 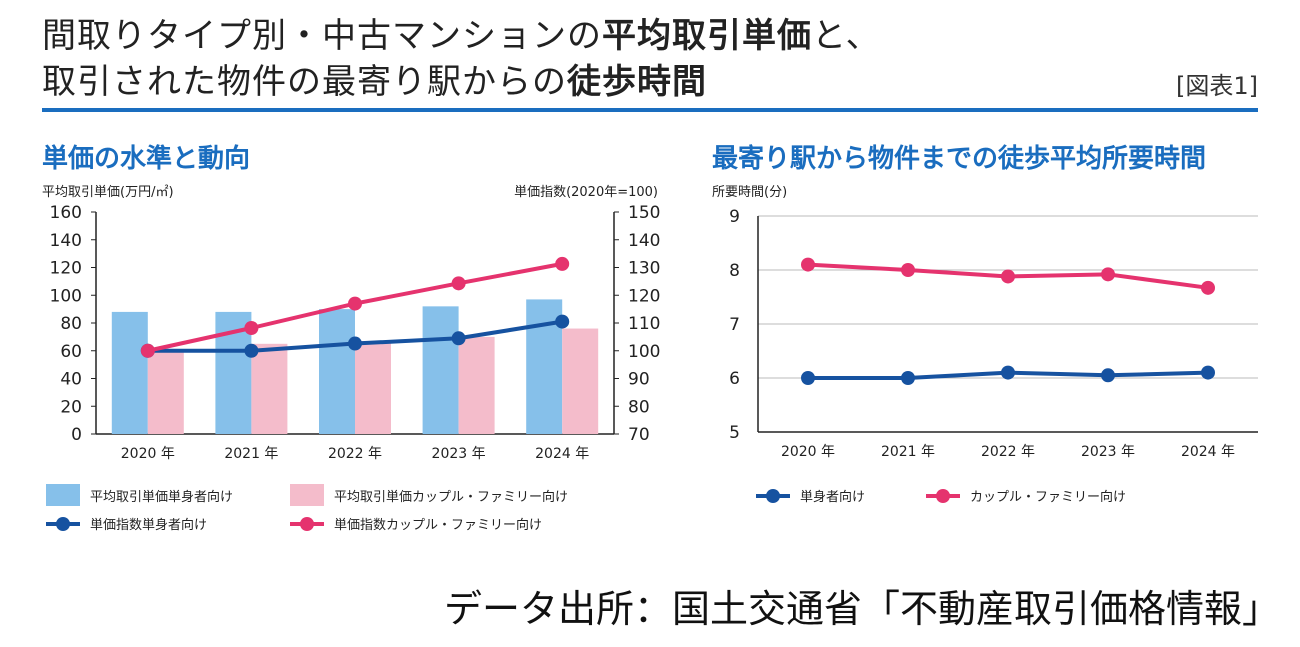 What do you see at coordinates (644, 324) in the screenshot?
I see `left-y2-tick-label: 110` at bounding box center [644, 324].